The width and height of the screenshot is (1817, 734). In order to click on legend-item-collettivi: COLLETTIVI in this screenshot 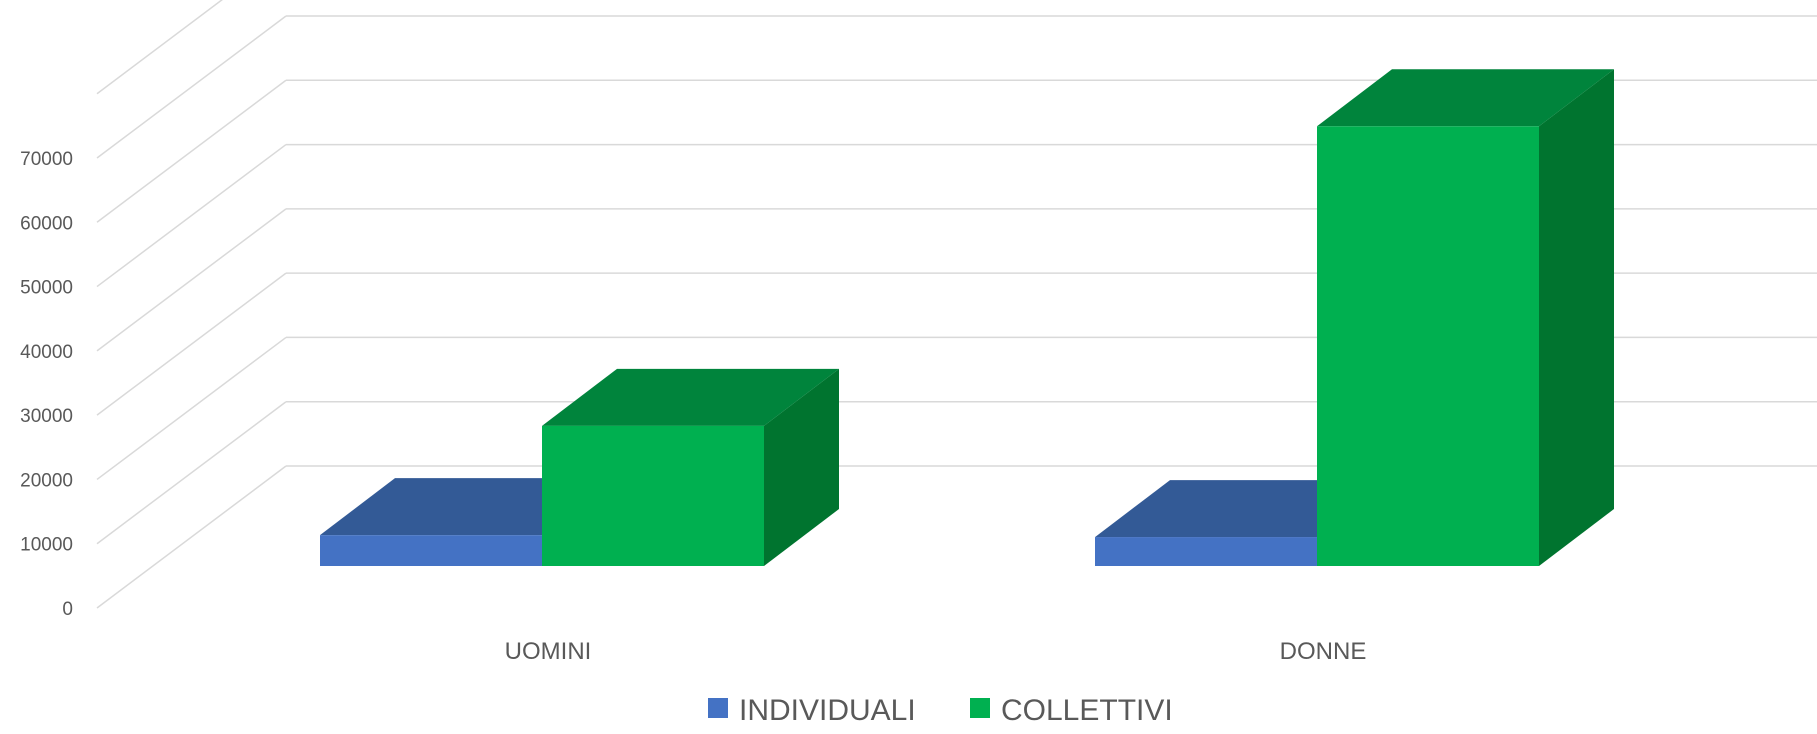, I will do `click(1071, 710)`.